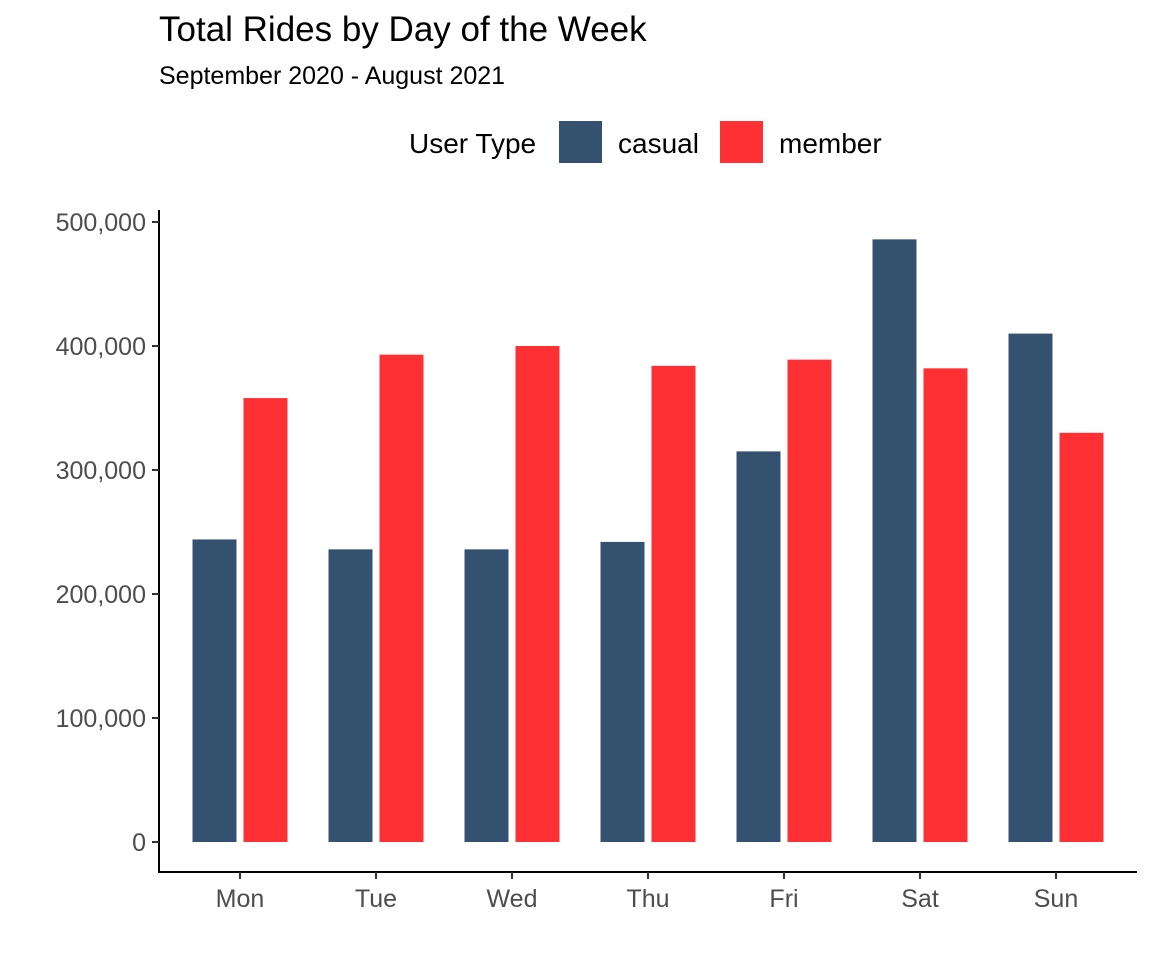 The width and height of the screenshot is (1152, 960). Describe the element at coordinates (101, 471) in the screenshot. I see `y-tick-label: 300,000` at that location.